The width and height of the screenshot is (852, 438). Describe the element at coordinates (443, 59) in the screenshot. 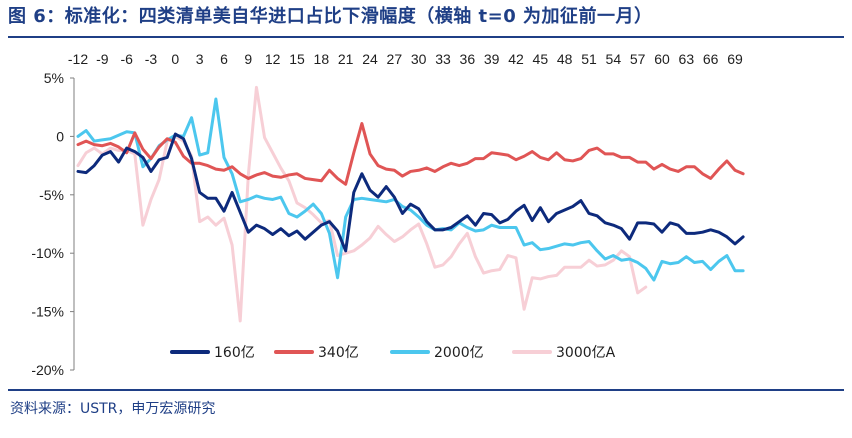

I see `x-tick-label: 33` at that location.